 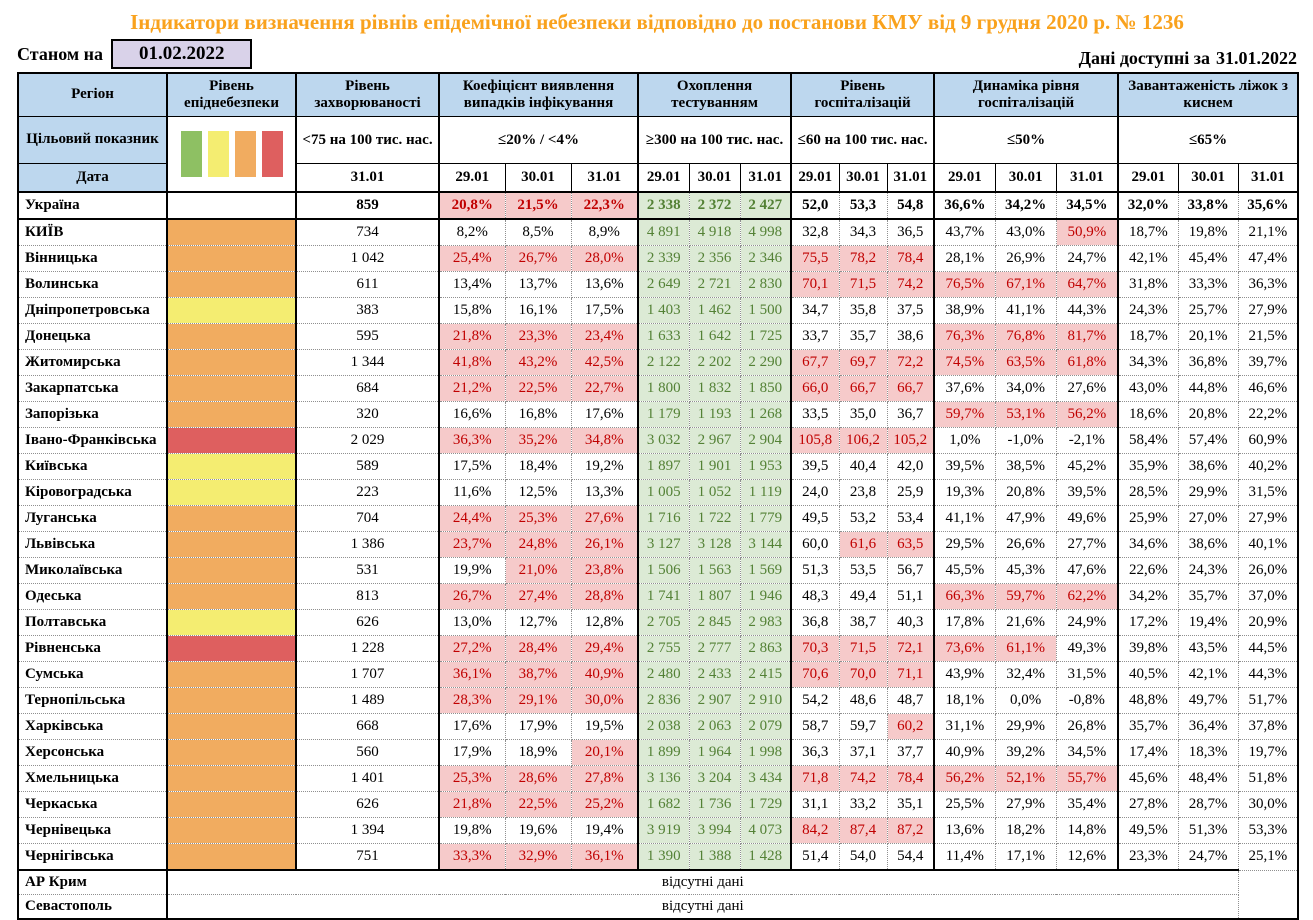 What do you see at coordinates (715, 544) in the screenshot?
I see `testing-value: 3 128` at bounding box center [715, 544].